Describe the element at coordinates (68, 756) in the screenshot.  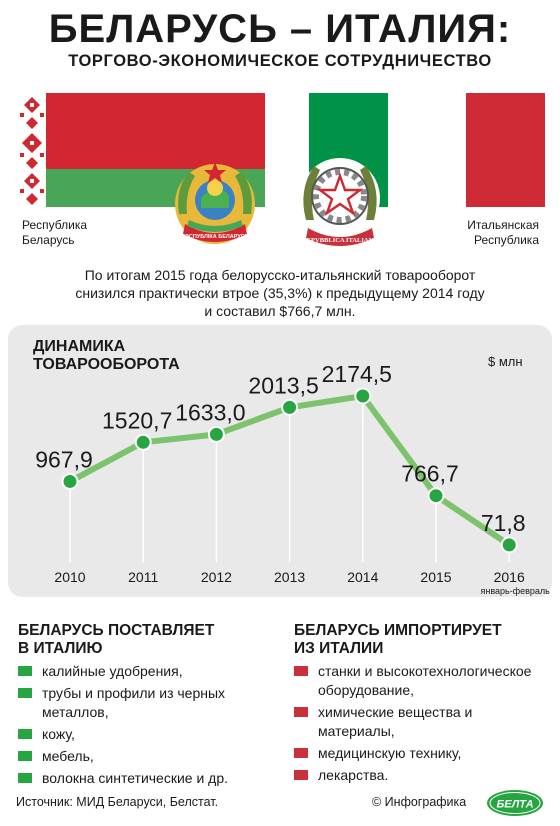
I see `exports-item-text: мебель,` at that location.